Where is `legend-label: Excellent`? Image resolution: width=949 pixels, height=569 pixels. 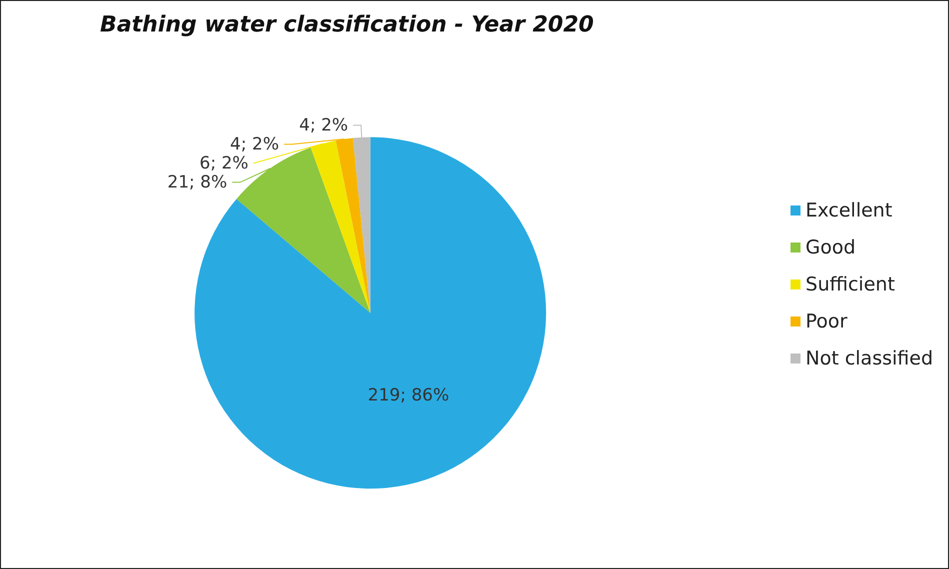 legend-label: Excellent is located at coordinates (849, 211).